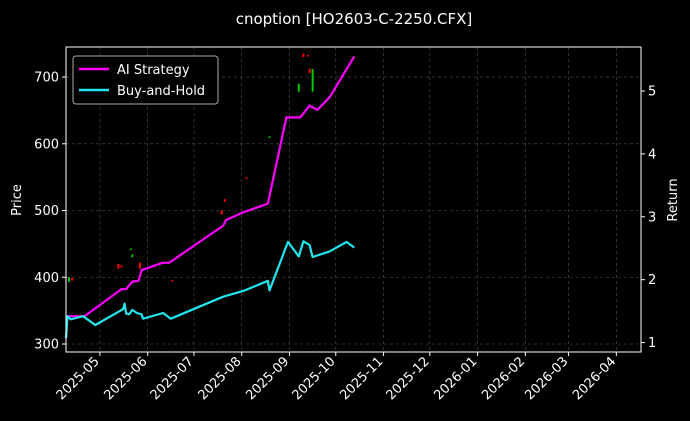  What do you see at coordinates (209, 289) in the screenshot?
I see `series-line-buy-and-hold` at bounding box center [209, 289].